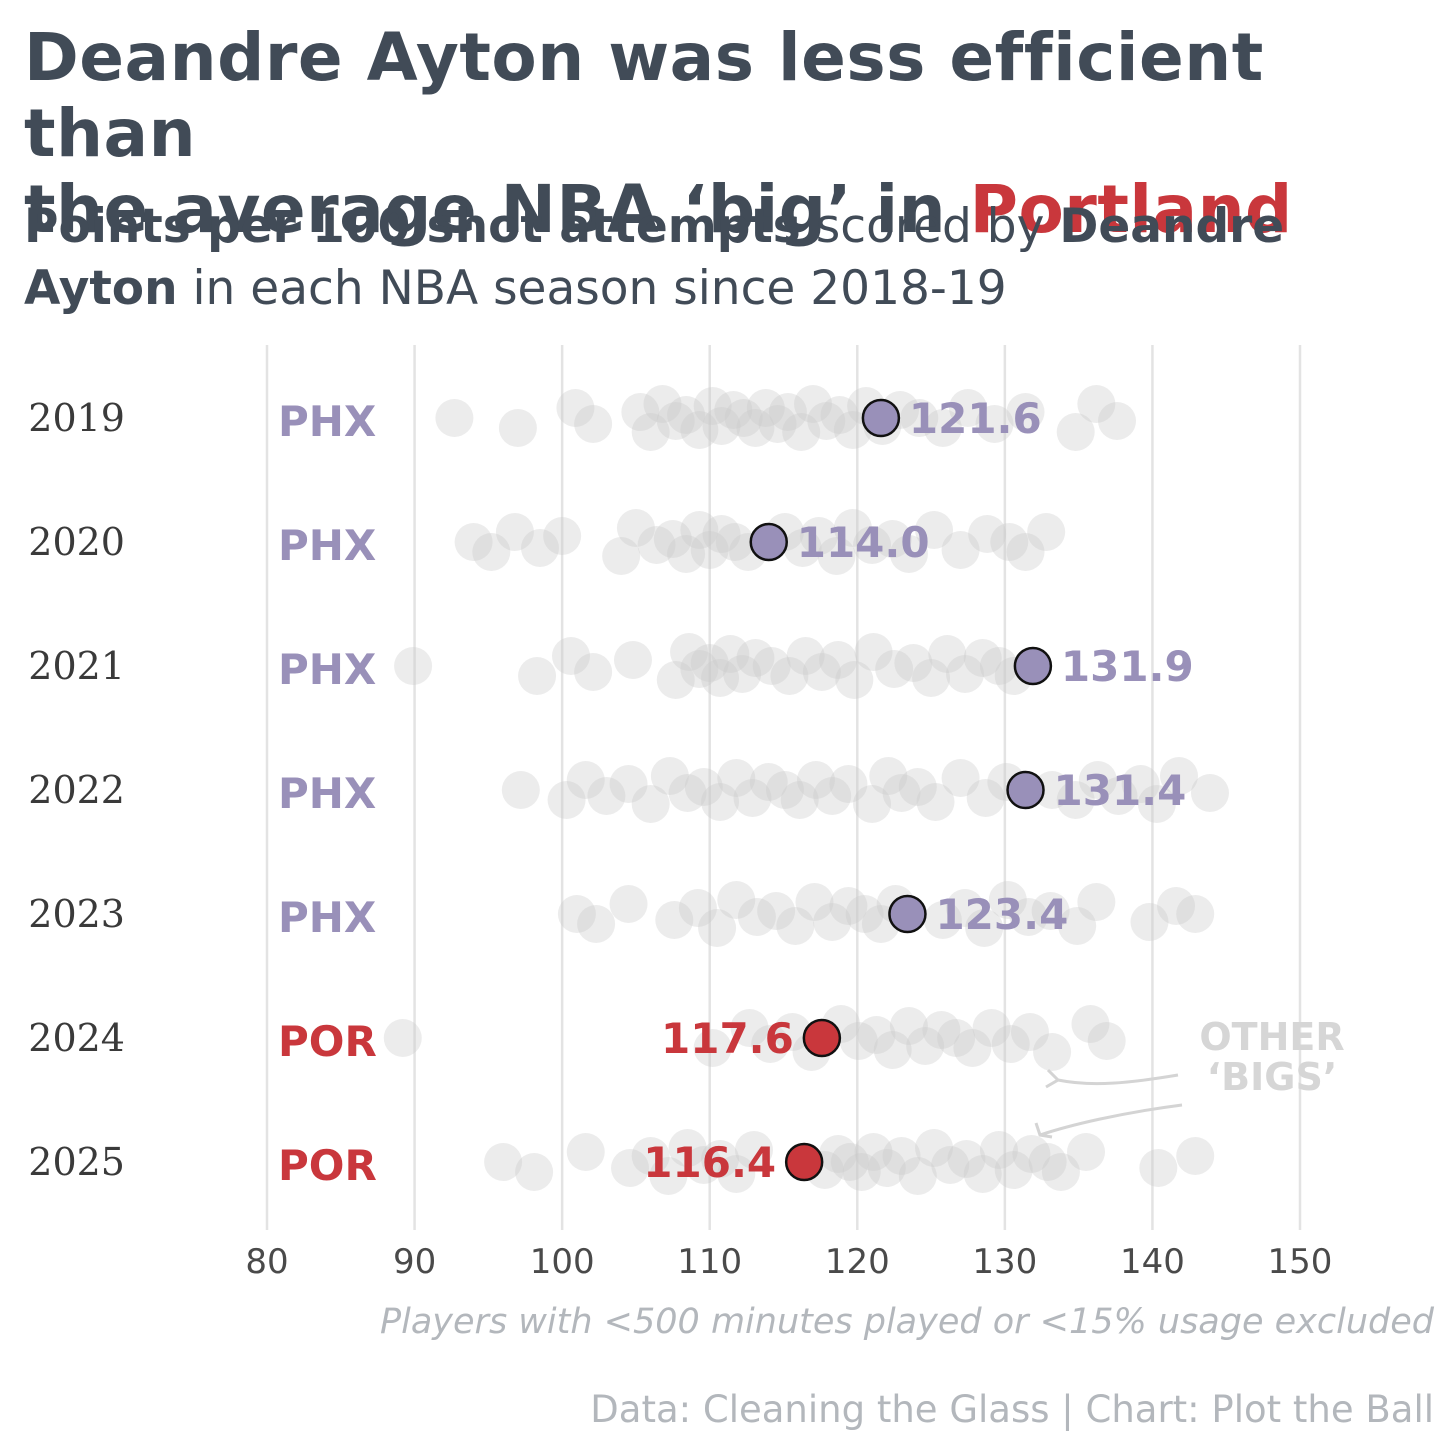 Image resolution: width=1456 pixels, height=1456 pixels. I want to click on team-label-2021: PHX, so click(327, 669).